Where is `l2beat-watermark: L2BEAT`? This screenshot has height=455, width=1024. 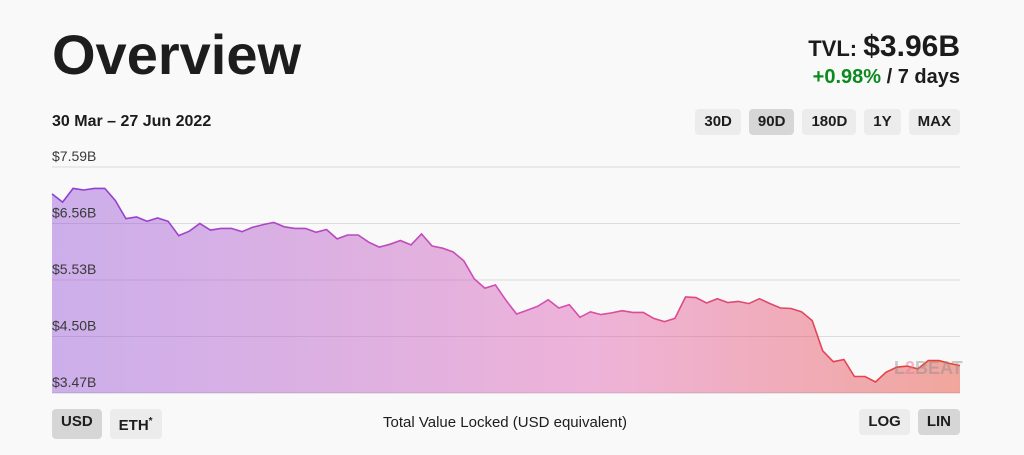
l2beat-watermark: L2BEAT is located at coordinates (928, 368).